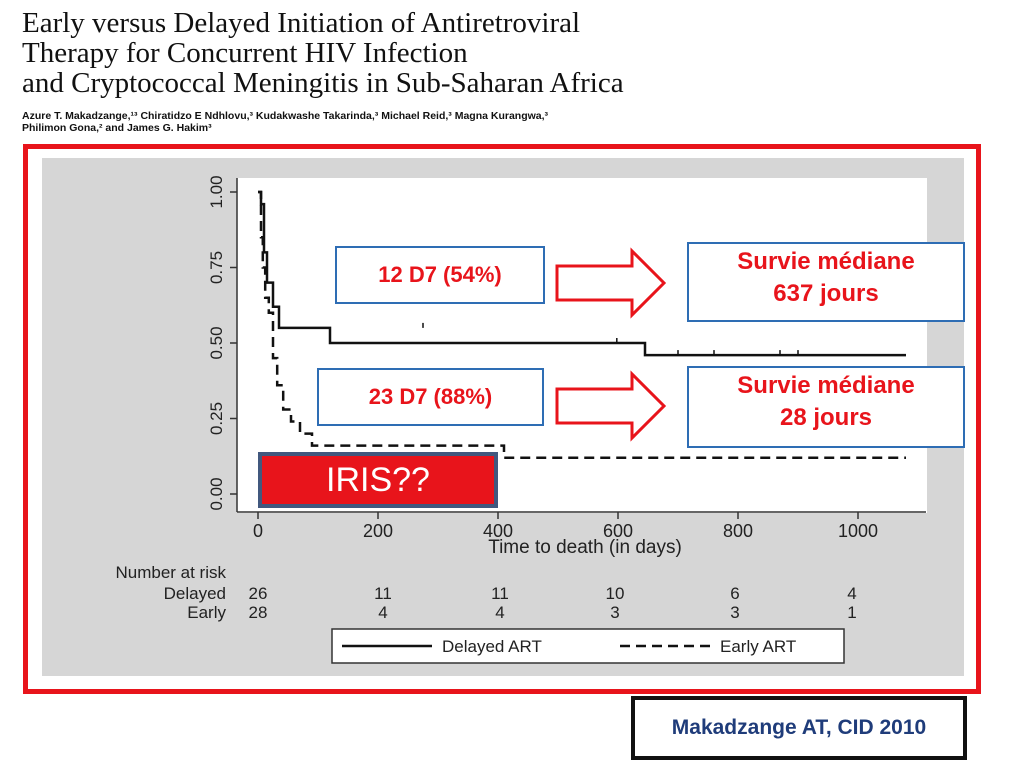  Describe the element at coordinates (216, 342) in the screenshot. I see `y-tick-label: 0.50` at that location.